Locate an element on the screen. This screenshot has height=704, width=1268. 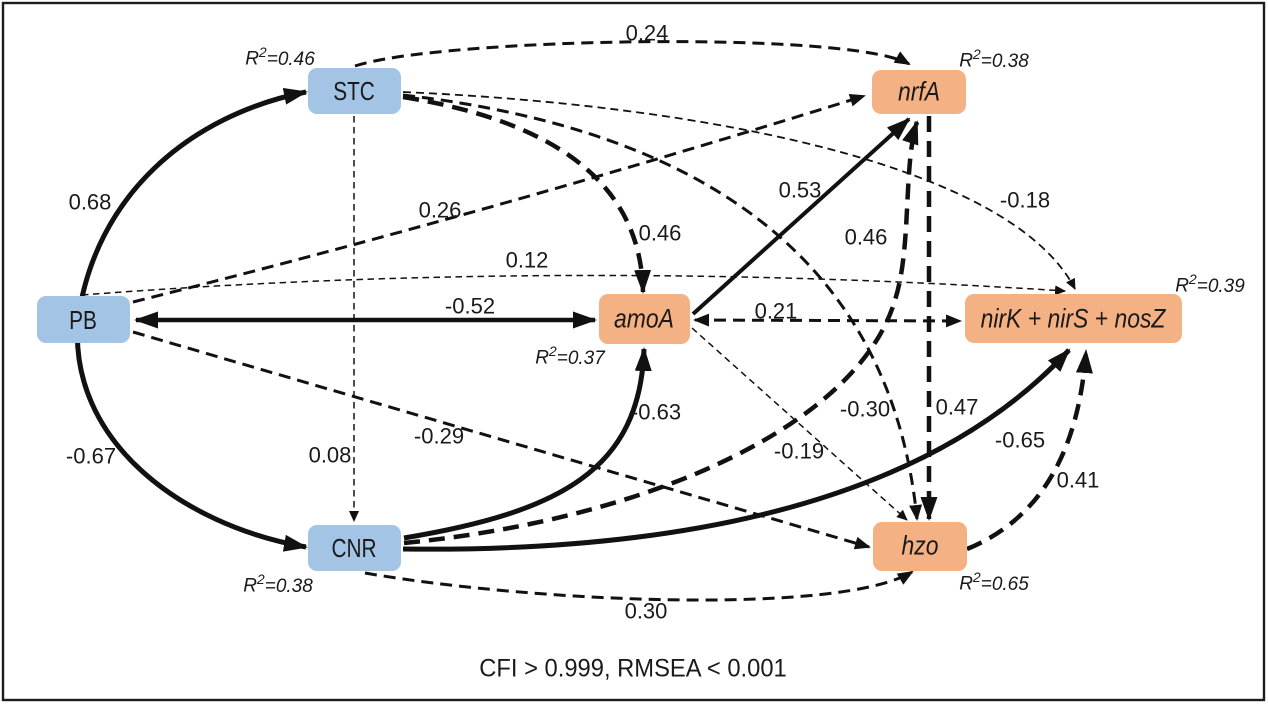
svg-text: 0.26 is located at coordinates (440, 210).